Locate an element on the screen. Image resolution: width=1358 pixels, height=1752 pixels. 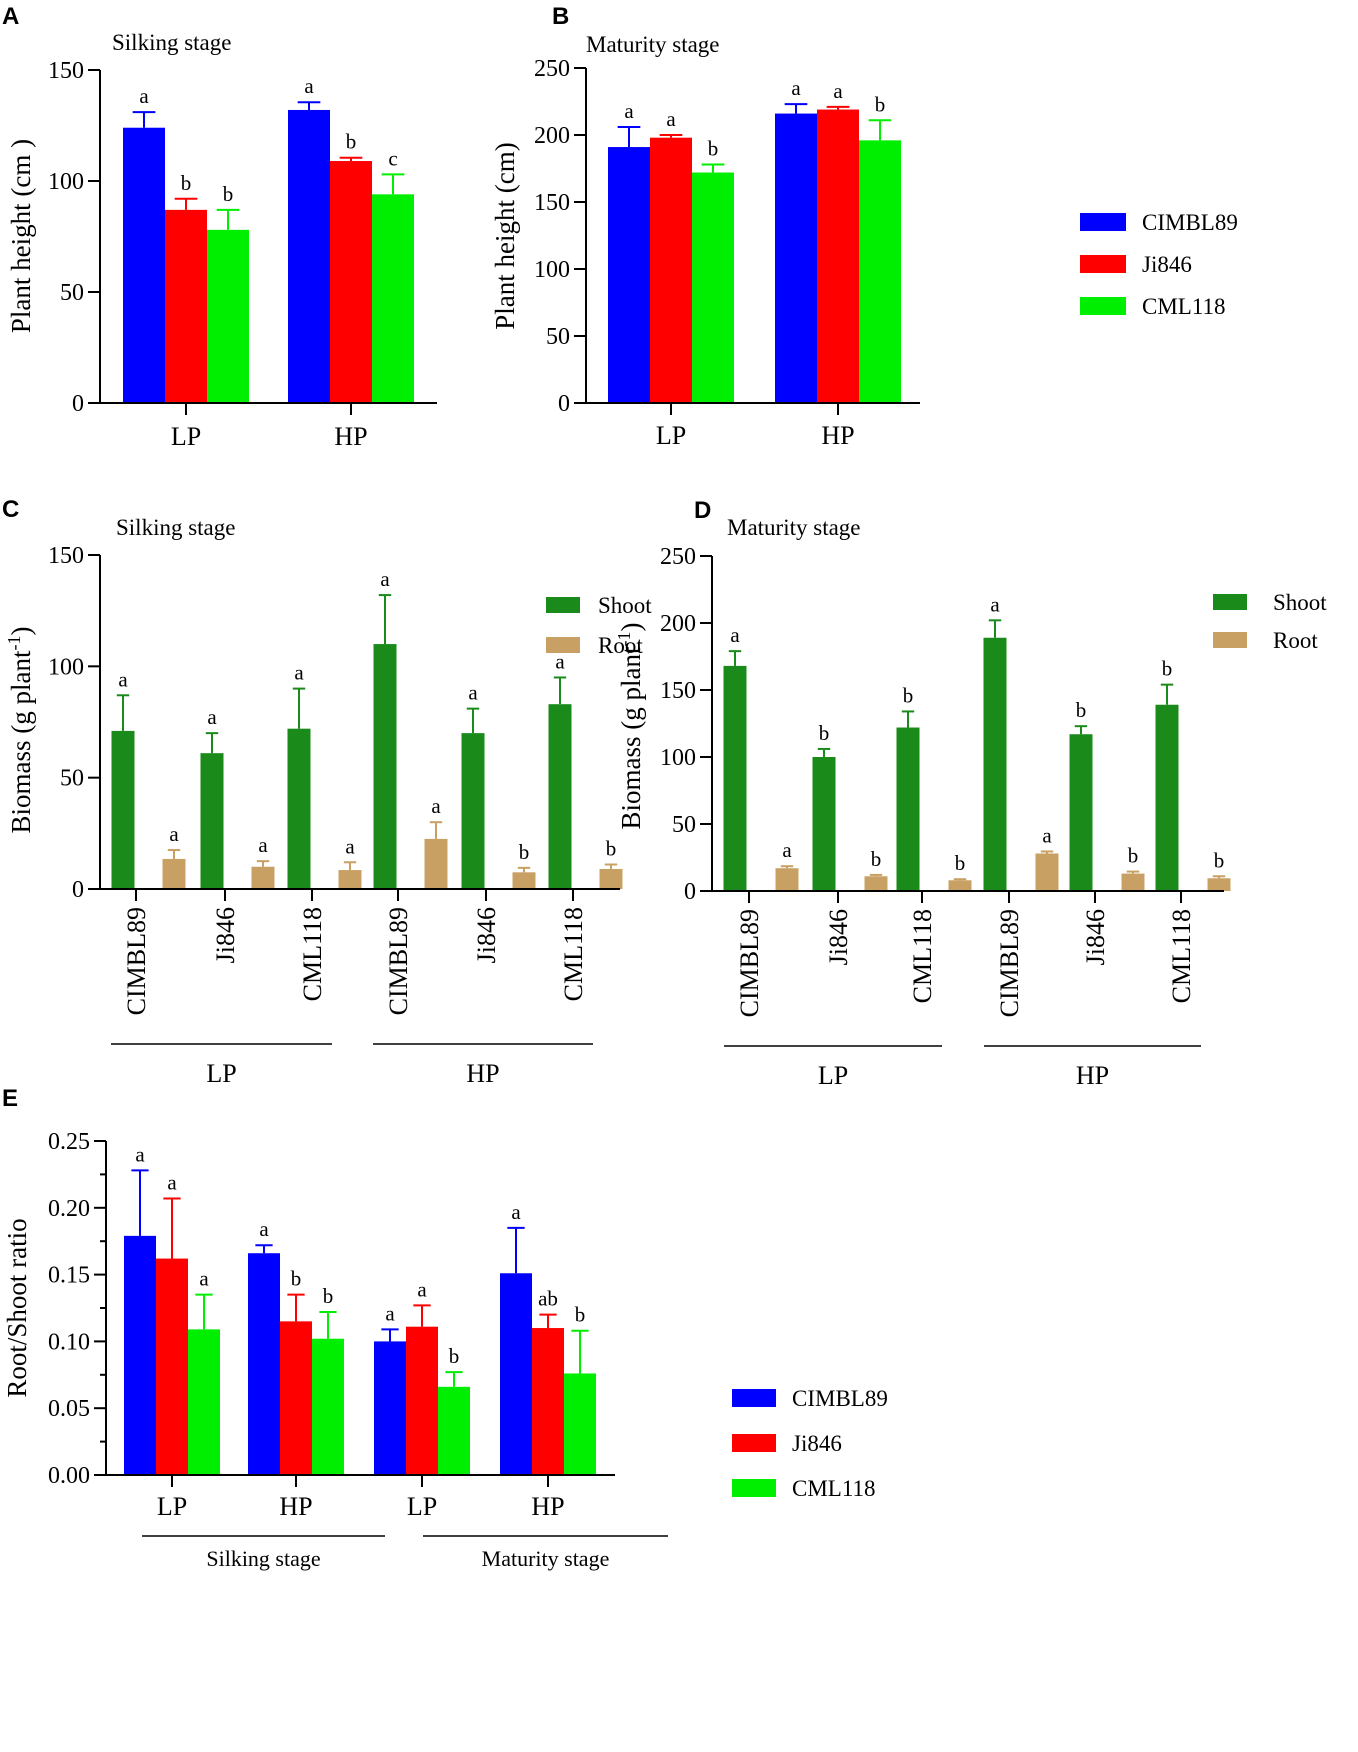
y-axis-panel-c: 0 50 100 150 Biomass (g plant-1) is located at coordinates (52, 723).